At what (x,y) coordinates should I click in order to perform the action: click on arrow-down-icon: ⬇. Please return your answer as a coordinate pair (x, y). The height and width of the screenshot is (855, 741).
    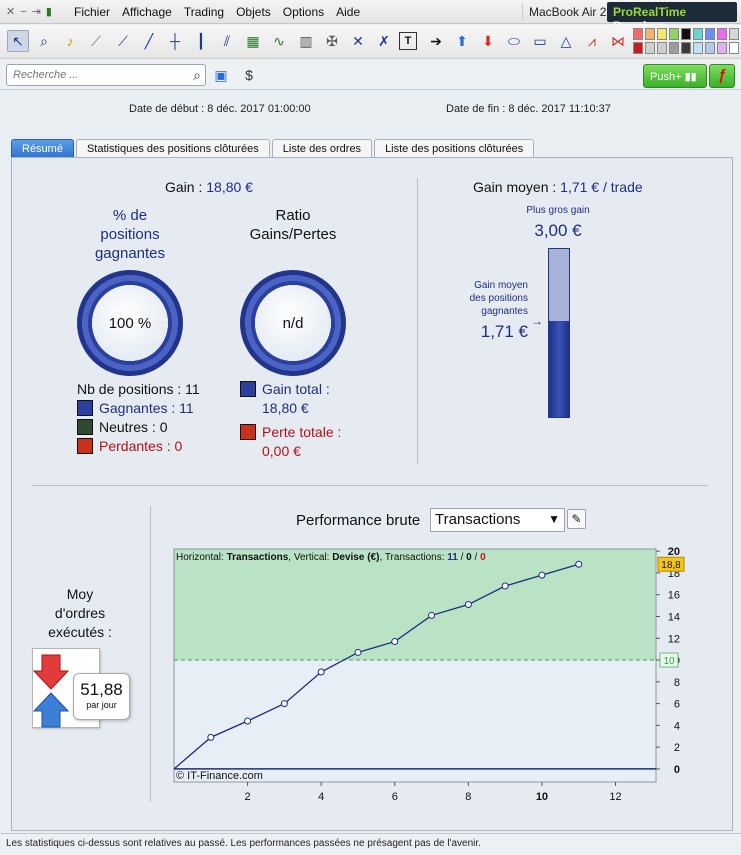
    Looking at the image, I should click on (488, 40).